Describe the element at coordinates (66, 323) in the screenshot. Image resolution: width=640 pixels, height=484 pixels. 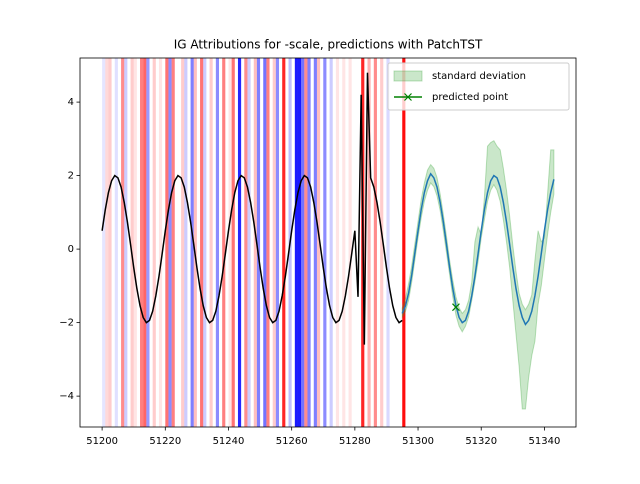
I see `y-tick-label: −2` at that location.